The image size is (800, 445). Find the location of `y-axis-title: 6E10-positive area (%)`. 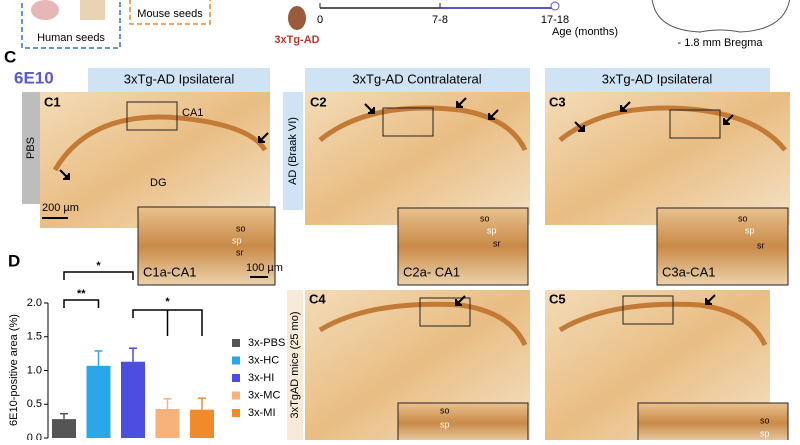

y-axis-title: 6E10-positive area (%) is located at coordinates (14, 370).